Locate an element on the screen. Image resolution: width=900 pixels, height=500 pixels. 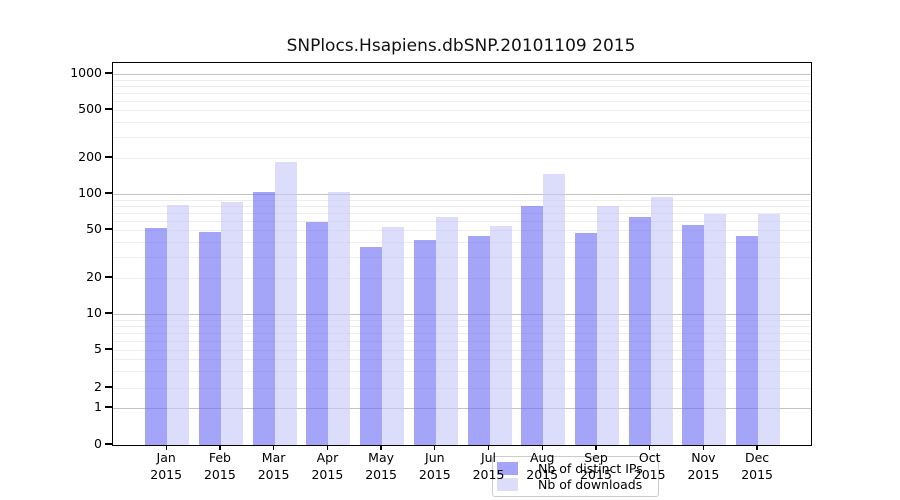
bar-may-distinct-ips is located at coordinates (371, 346).